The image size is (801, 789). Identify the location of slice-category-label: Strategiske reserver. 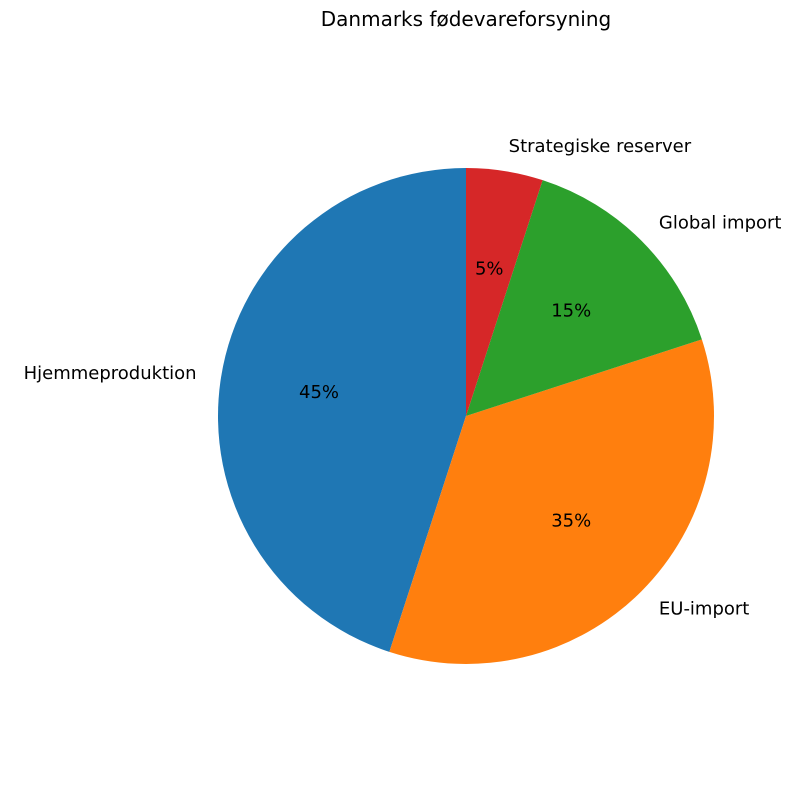
(600, 146).